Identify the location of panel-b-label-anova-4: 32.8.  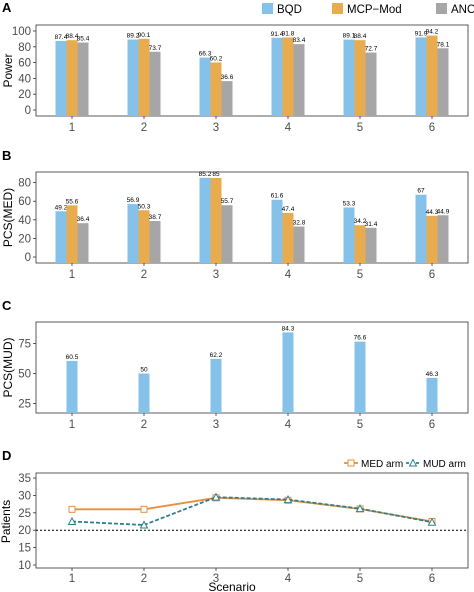
(299, 223).